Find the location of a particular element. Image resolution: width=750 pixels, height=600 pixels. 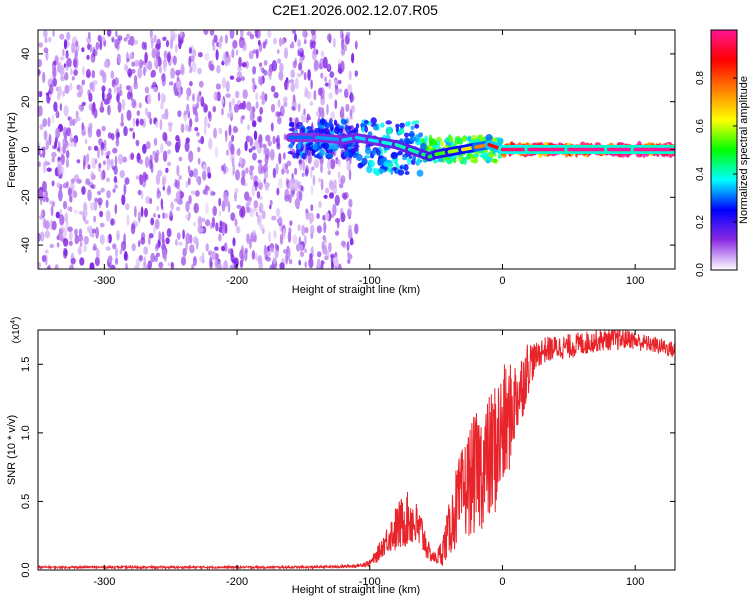

x-tick-label: -200 is located at coordinates (237, 582).